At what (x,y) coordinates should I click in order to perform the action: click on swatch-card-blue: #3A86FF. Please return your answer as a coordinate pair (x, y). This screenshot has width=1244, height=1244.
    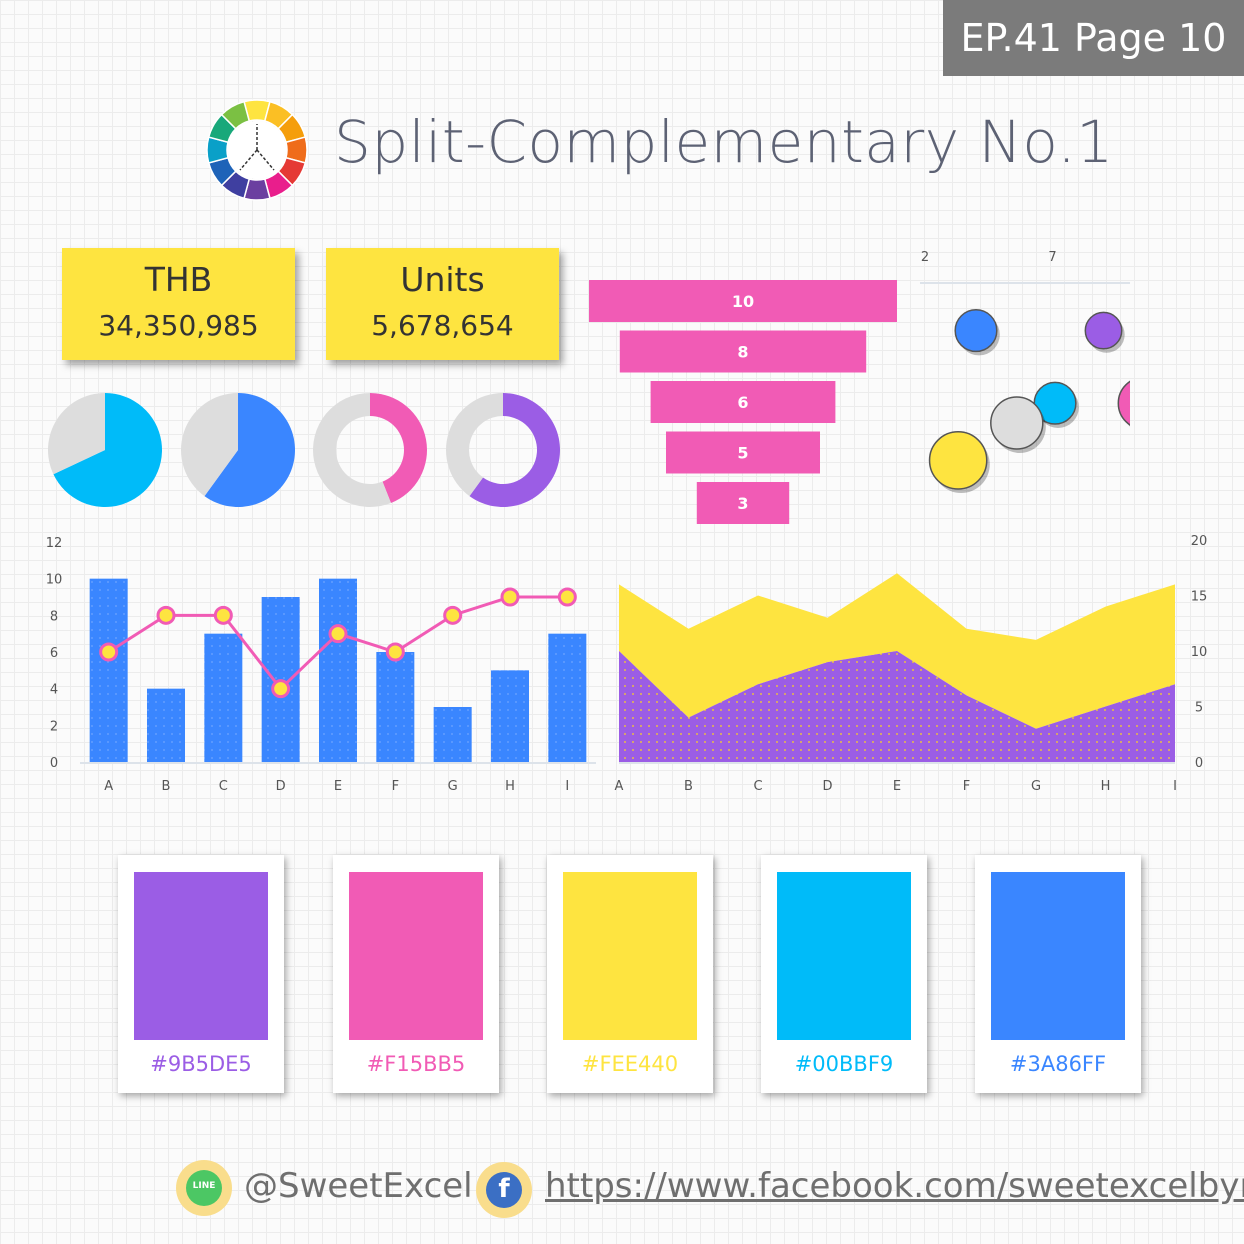
    Looking at the image, I should click on (1058, 974).